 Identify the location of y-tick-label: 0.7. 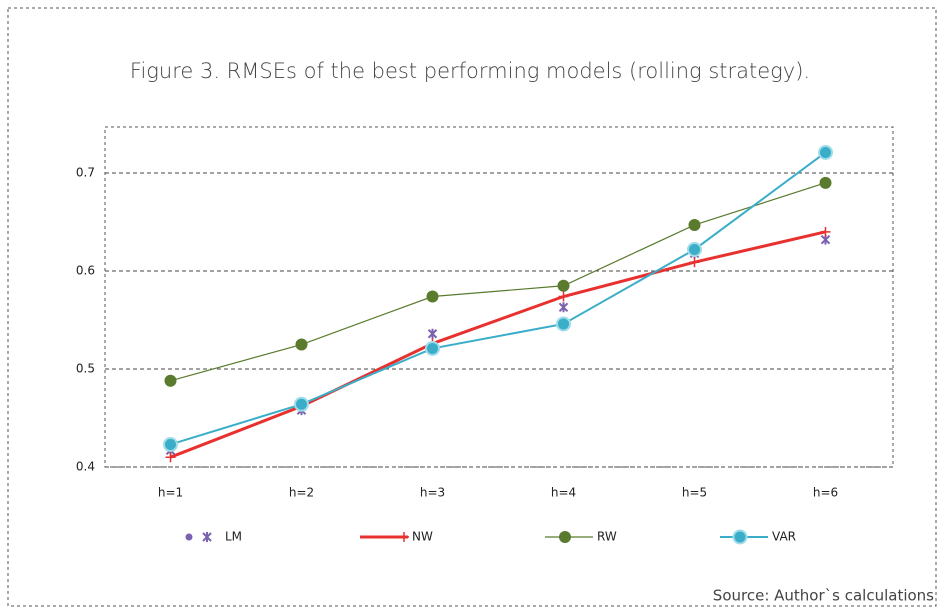
(85, 173).